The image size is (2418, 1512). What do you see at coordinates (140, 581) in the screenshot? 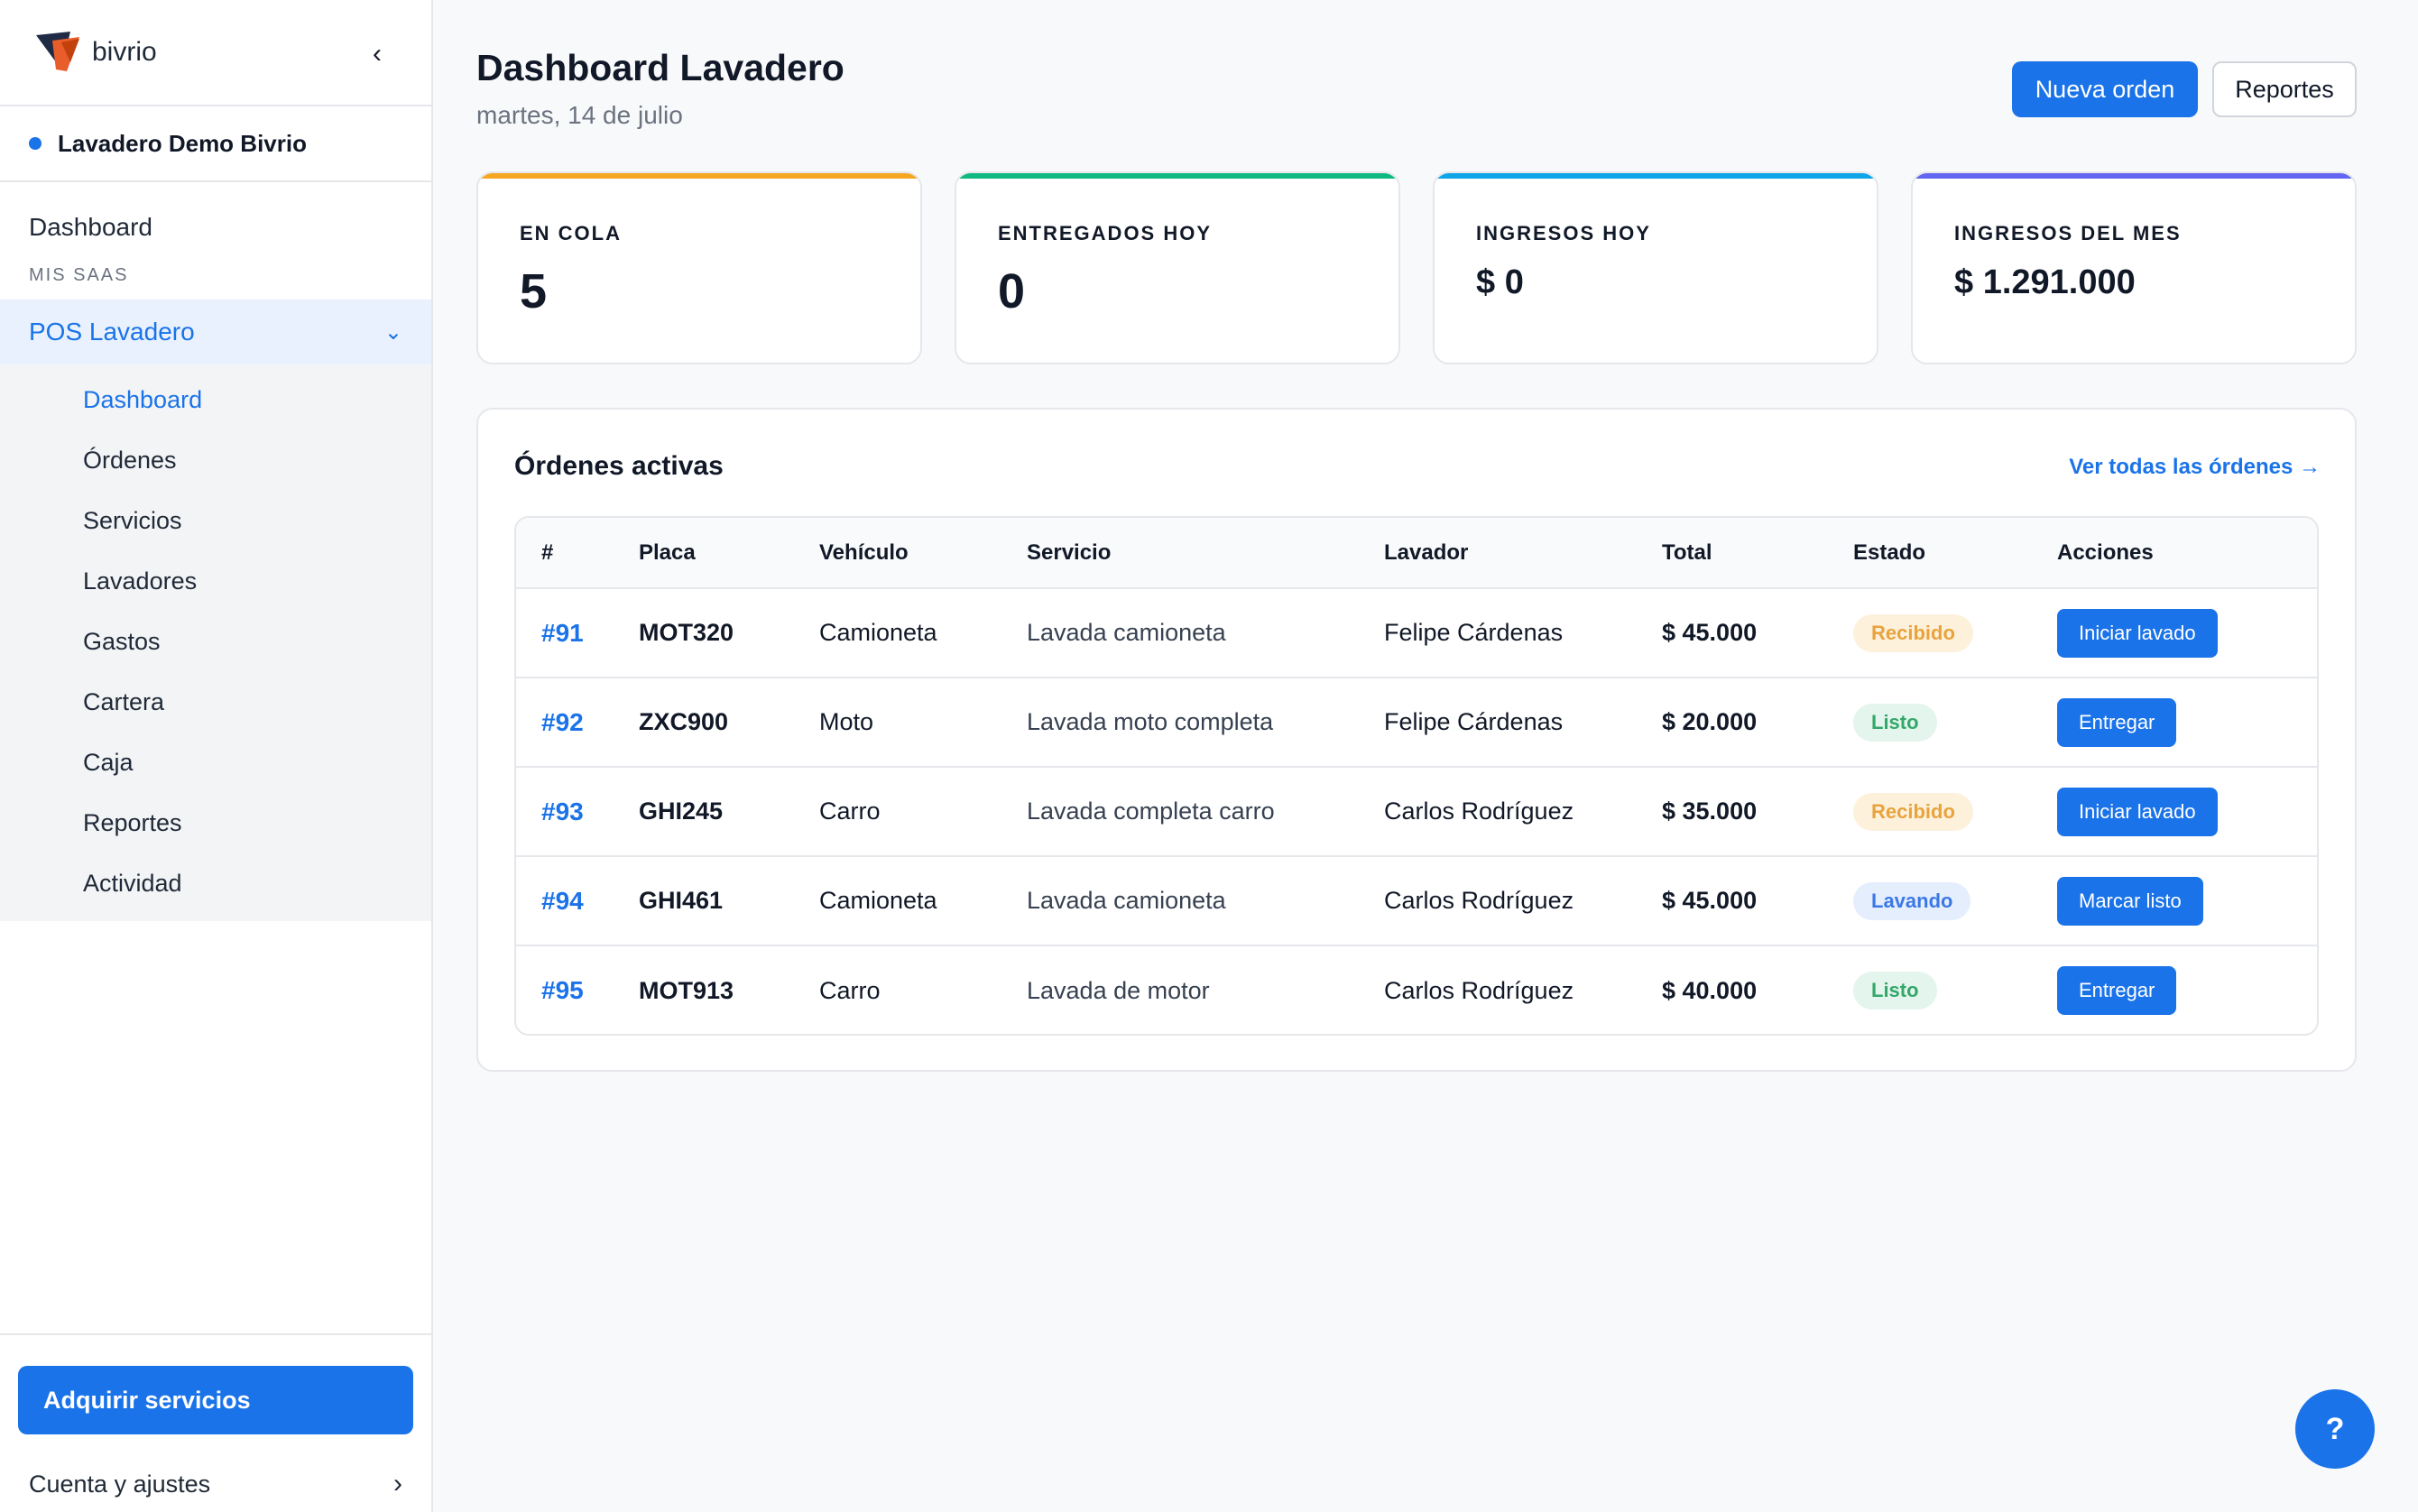
I see `submenu-item: Lavadores` at bounding box center [140, 581].